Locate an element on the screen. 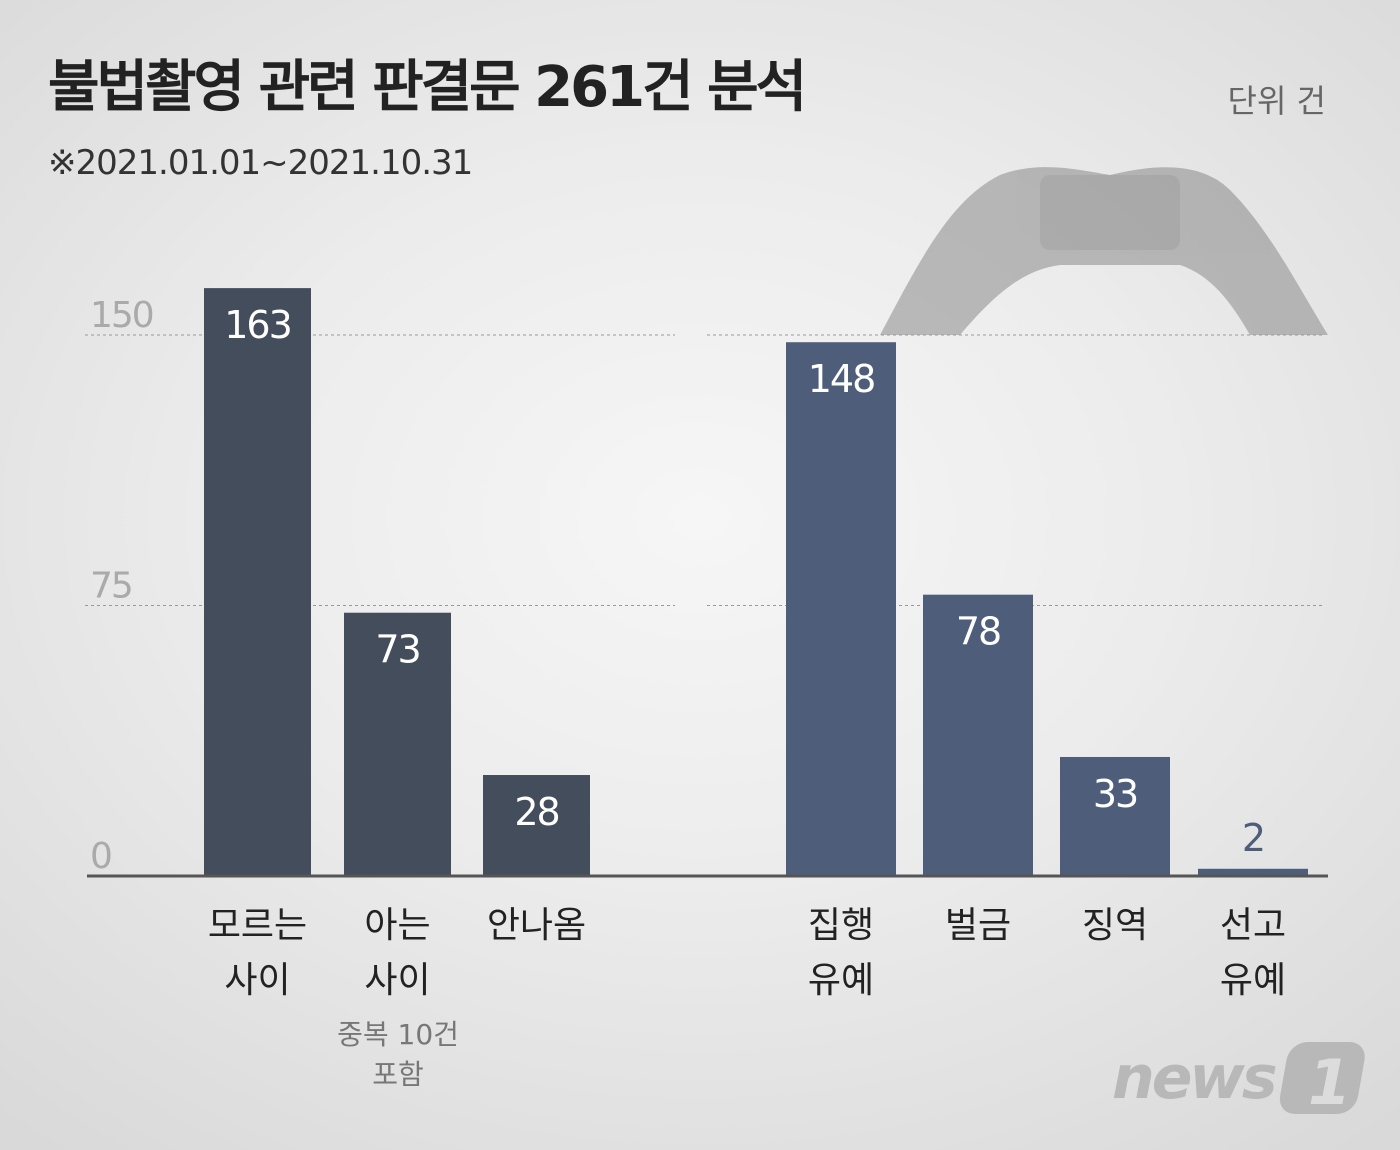  y-tick-label: 150 is located at coordinates (121, 315).